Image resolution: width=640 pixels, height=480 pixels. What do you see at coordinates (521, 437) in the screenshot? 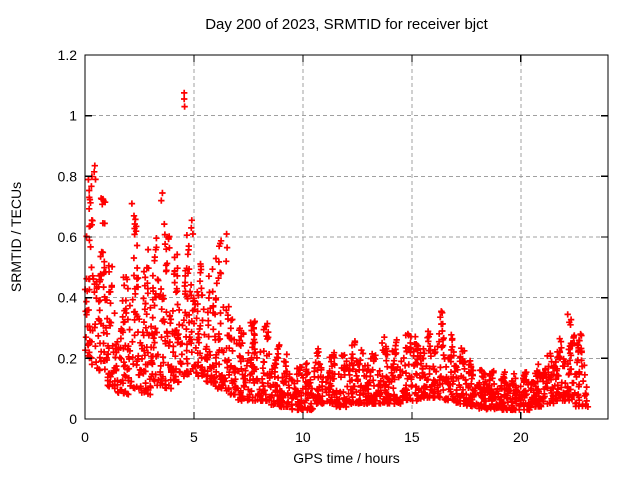
I see `x-tick-label: 20` at bounding box center [521, 437].